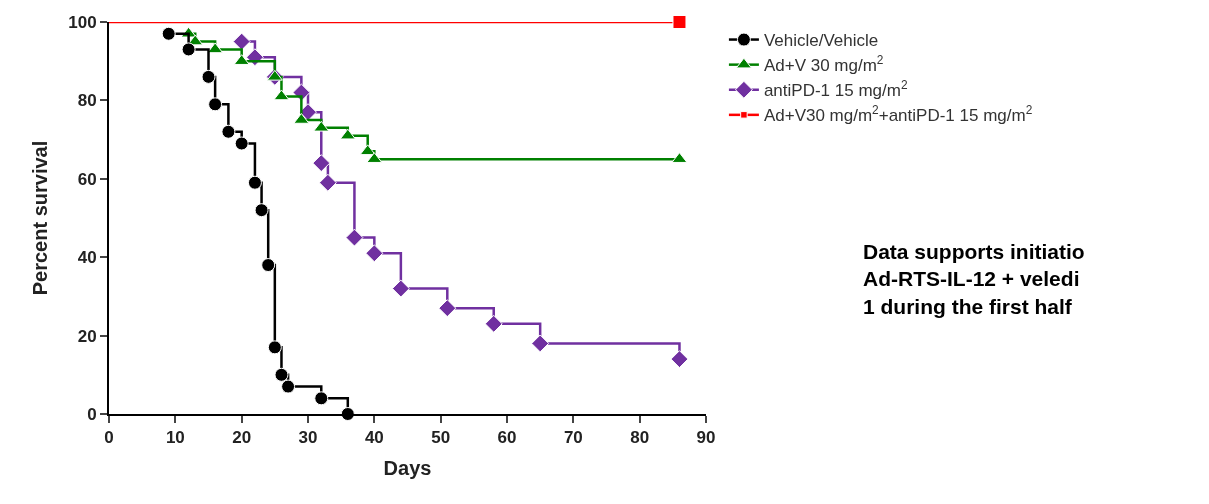  What do you see at coordinates (706, 438) in the screenshot?
I see `x-tick-label: 90` at bounding box center [706, 438].